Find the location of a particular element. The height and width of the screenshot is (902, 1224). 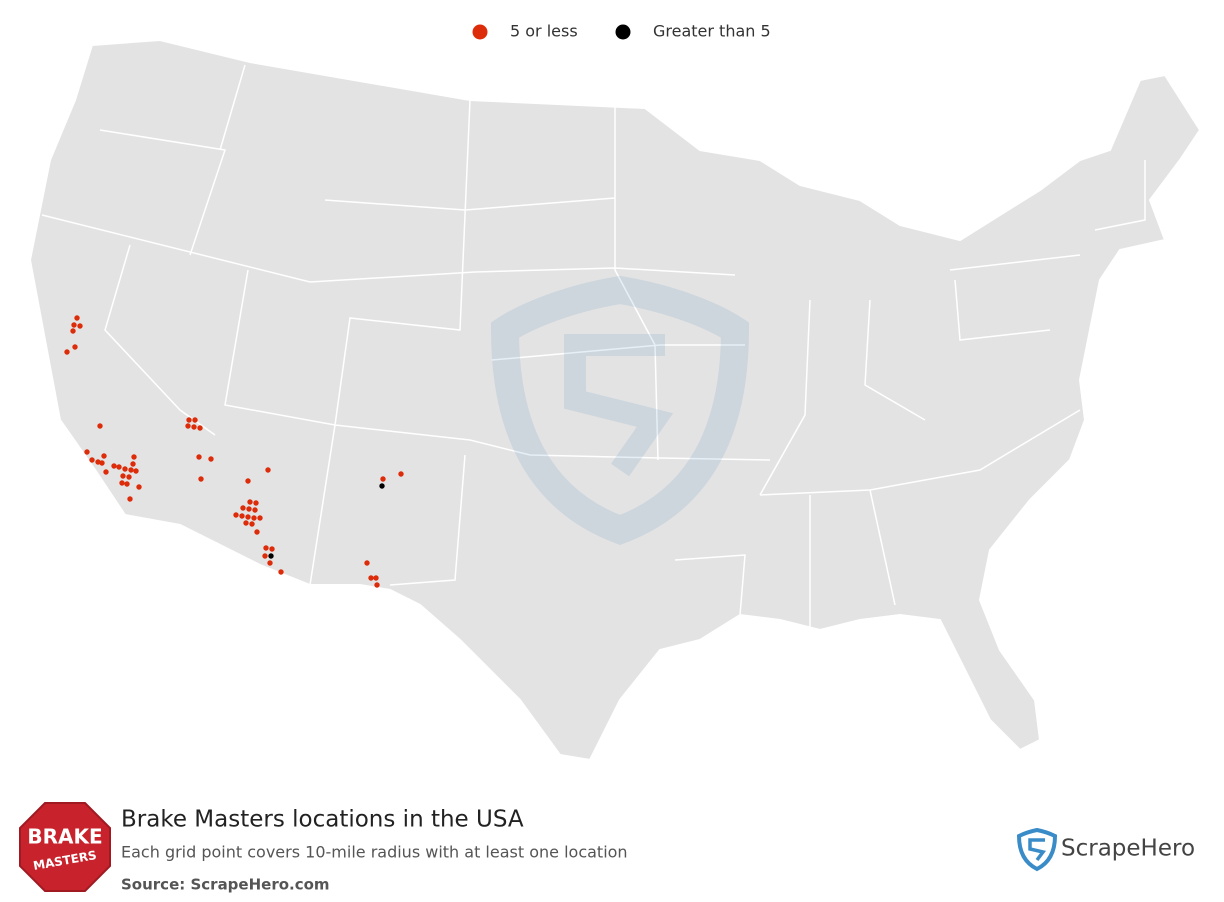

title: Brake Masters locations in the USA is located at coordinates (322, 820).